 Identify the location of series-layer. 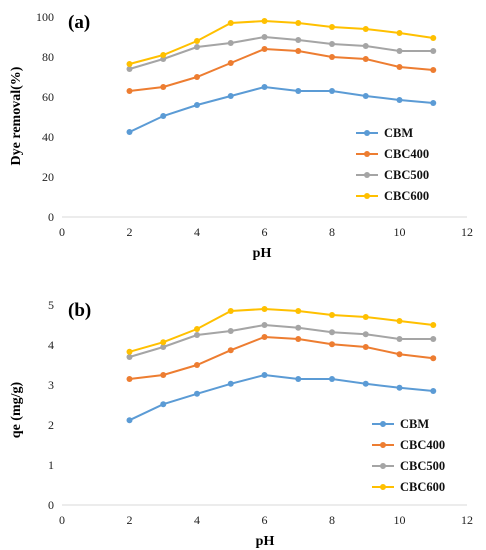
(281, 76).